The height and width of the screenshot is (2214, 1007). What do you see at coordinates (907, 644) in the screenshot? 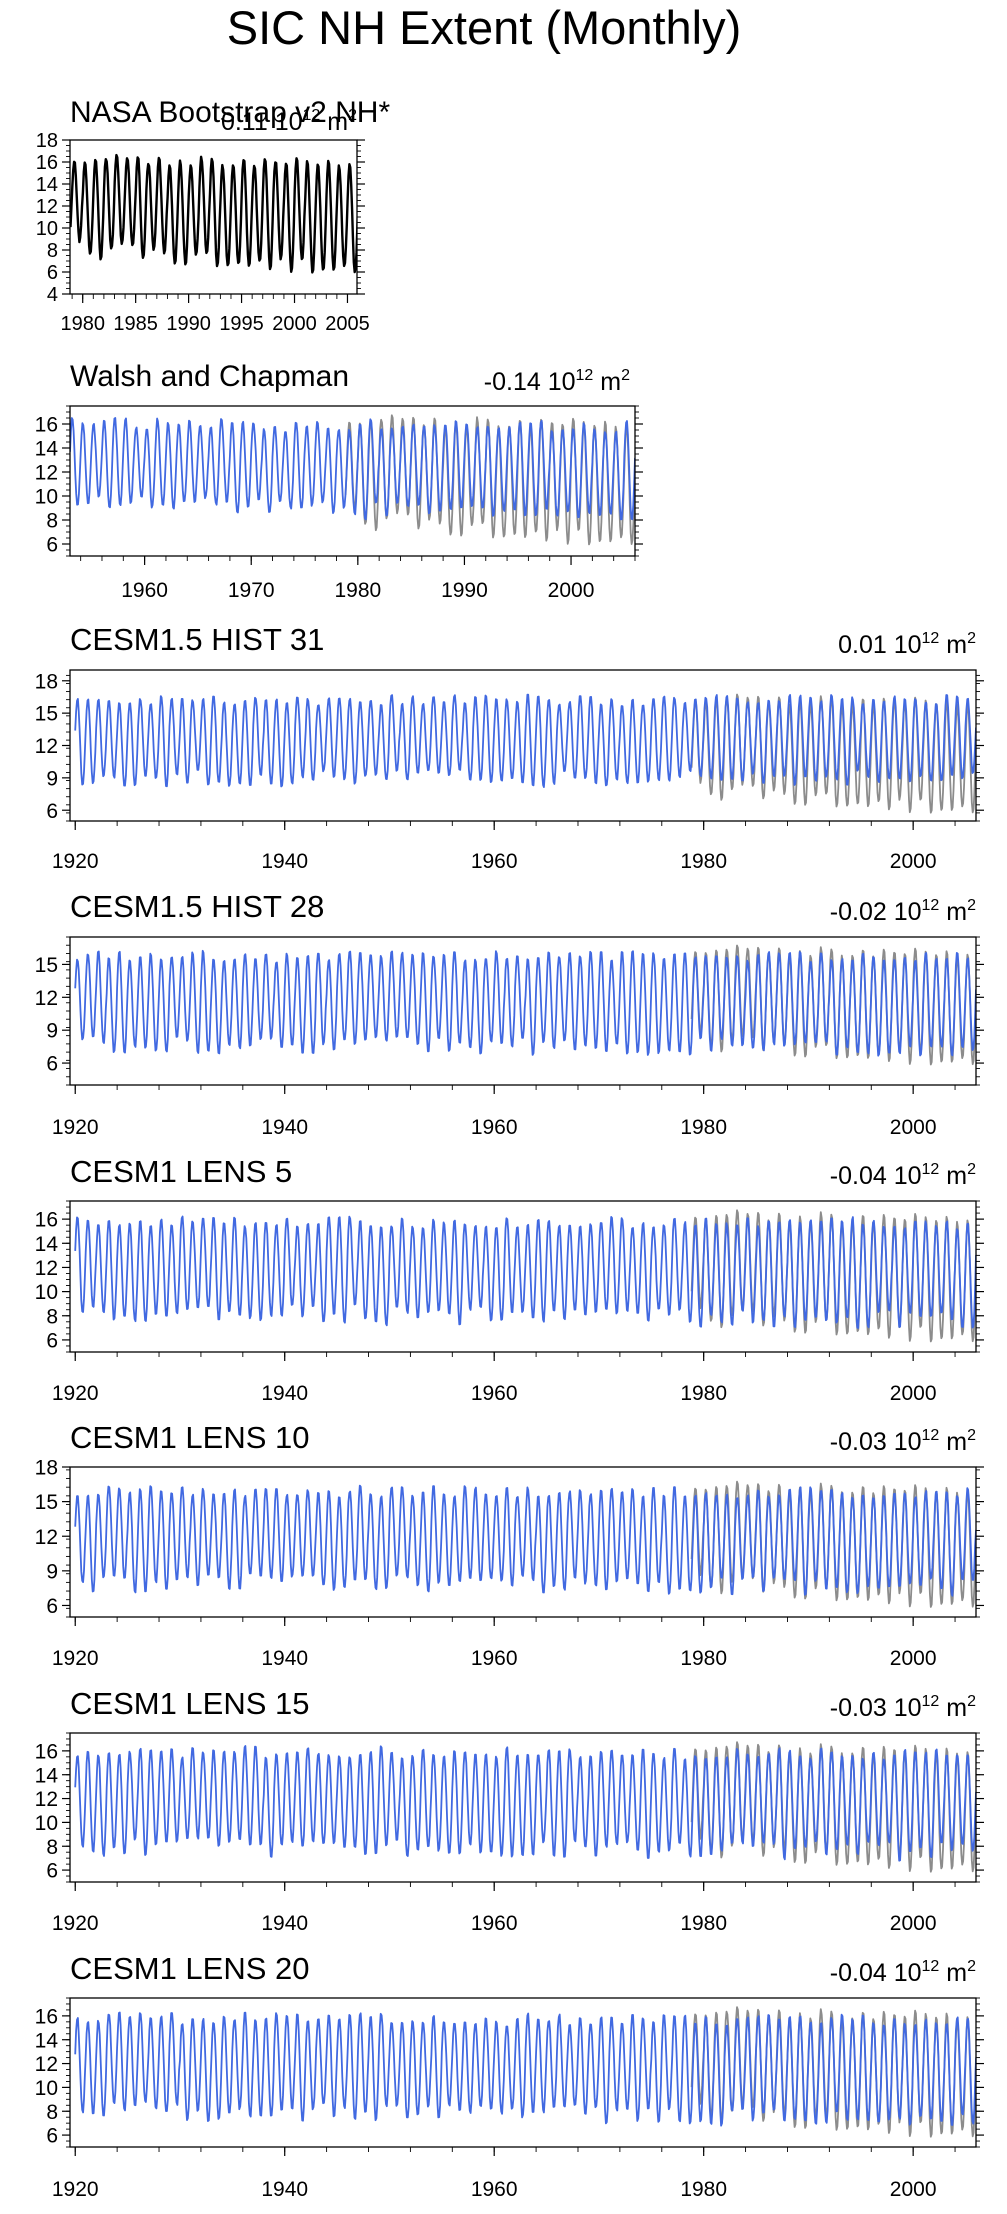
I see `trend-label: 0.01 1012 m2` at bounding box center [907, 644].